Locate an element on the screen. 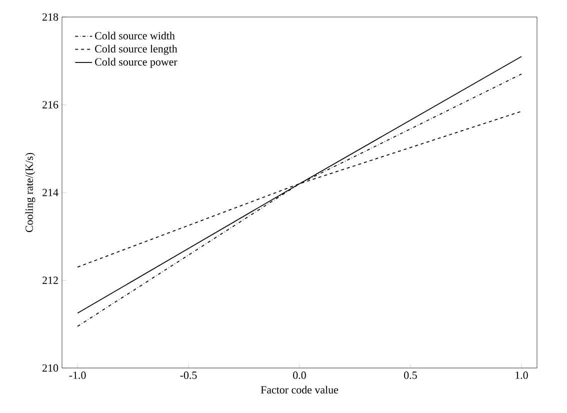 The image size is (567, 413). x-tick-label: 0.0 is located at coordinates (299, 375).